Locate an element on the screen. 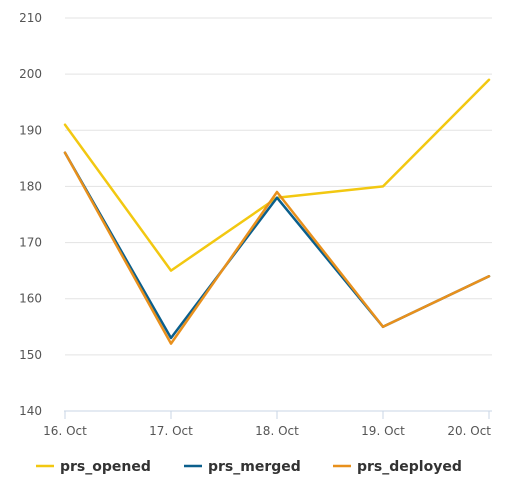  legend-label: prs_opened is located at coordinates (105, 467).